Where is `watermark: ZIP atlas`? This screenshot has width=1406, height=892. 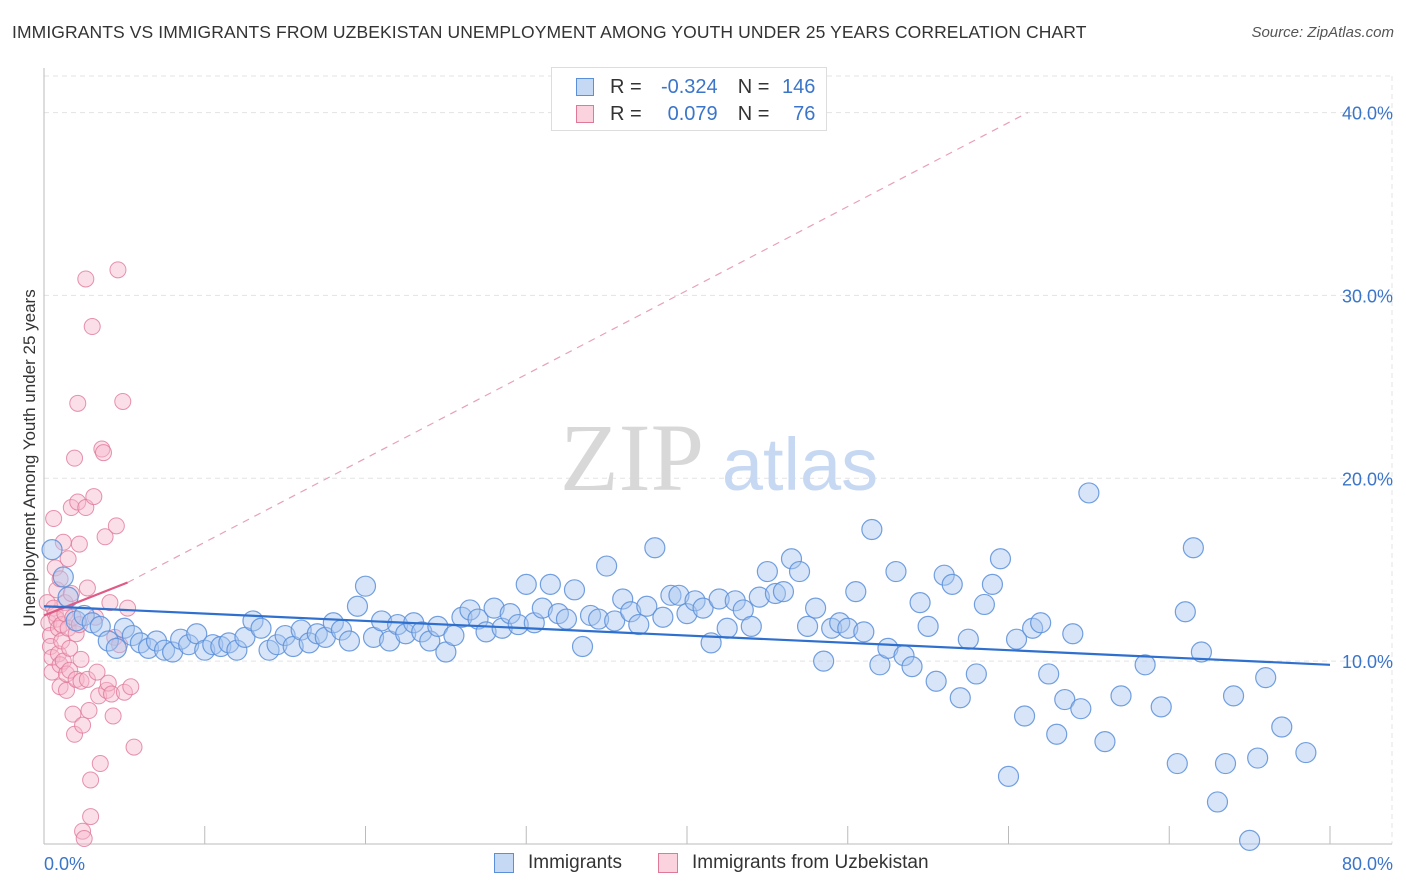 watermark: ZIP atlas is located at coordinates (719, 457).